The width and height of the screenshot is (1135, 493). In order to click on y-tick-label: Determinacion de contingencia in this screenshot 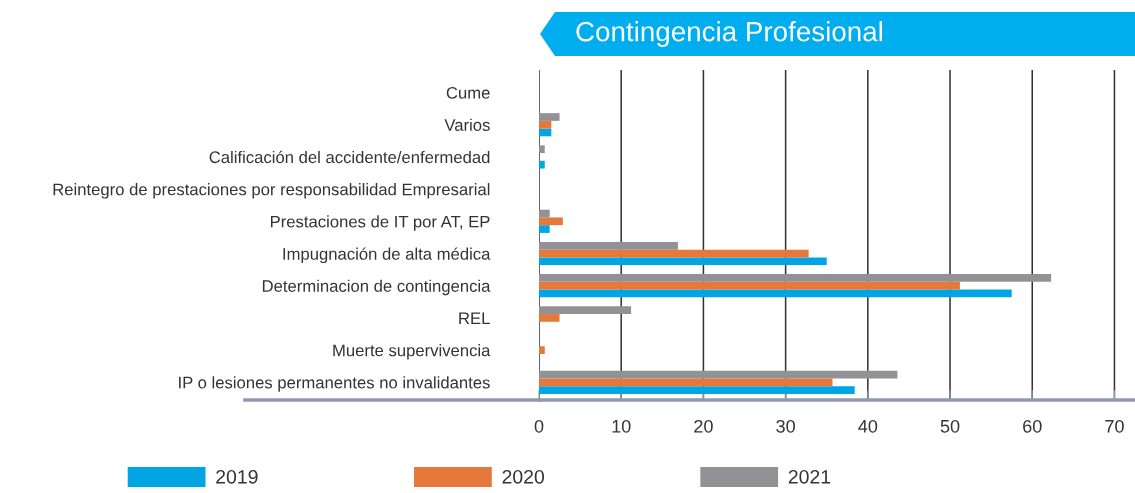, I will do `click(376, 287)`.